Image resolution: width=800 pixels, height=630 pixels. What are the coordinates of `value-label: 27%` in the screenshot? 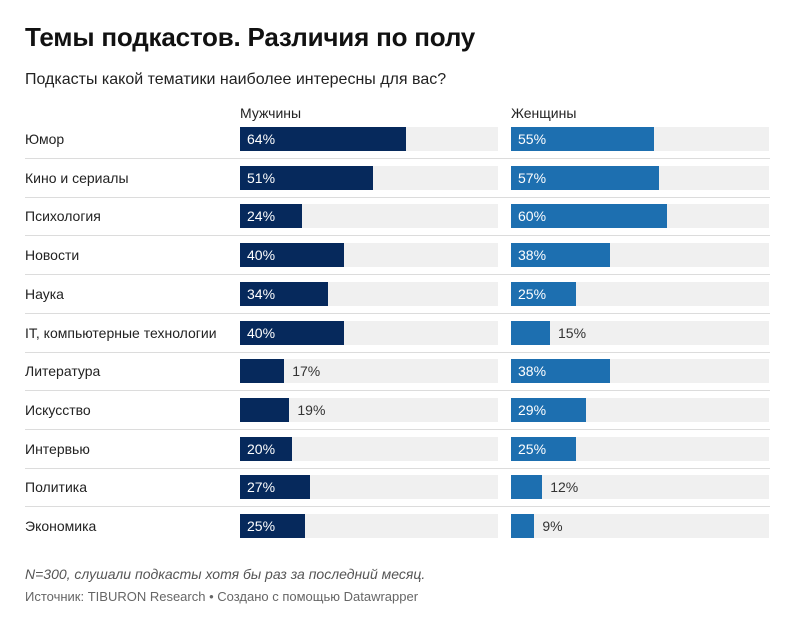 It's located at (261, 487).